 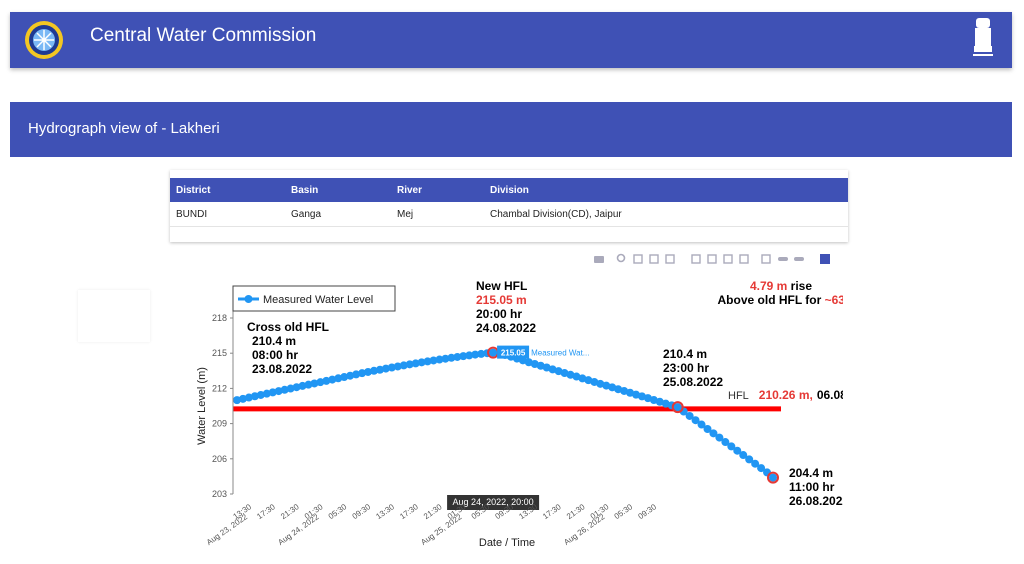 I want to click on autoscale-icon, so click(x=728, y=259).